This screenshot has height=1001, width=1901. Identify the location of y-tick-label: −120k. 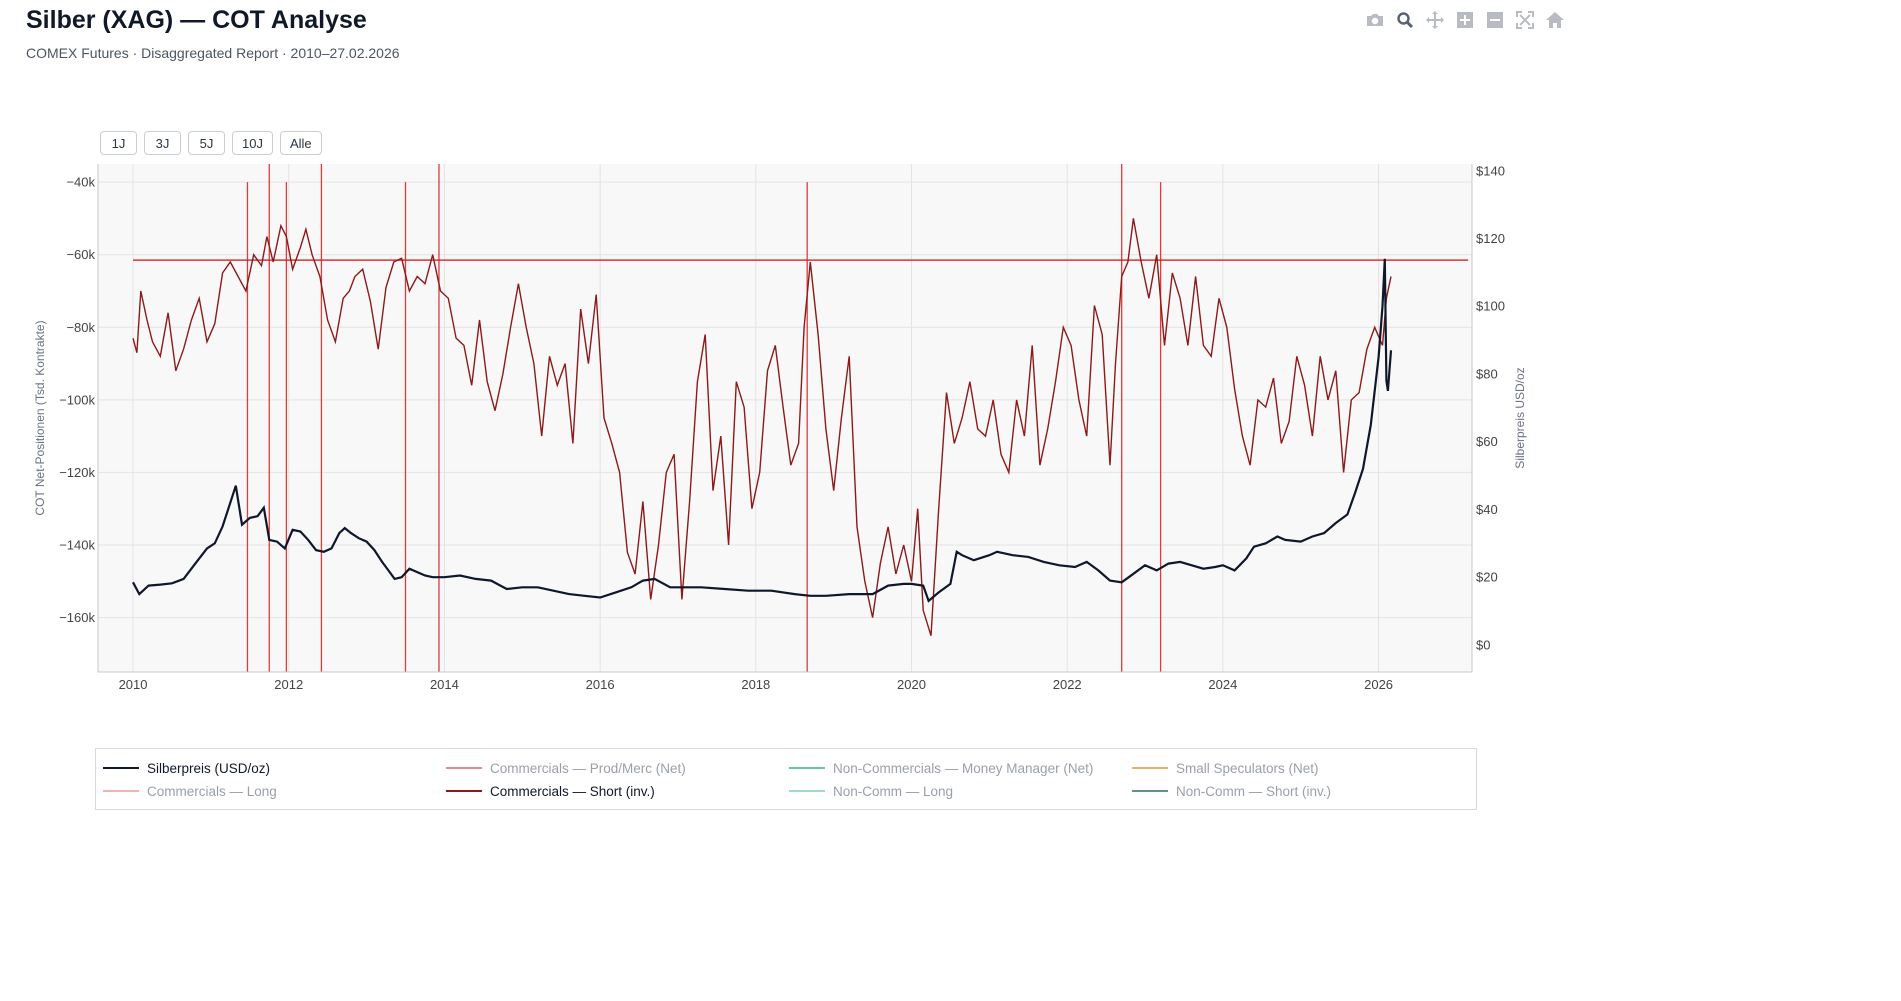
(77, 472).